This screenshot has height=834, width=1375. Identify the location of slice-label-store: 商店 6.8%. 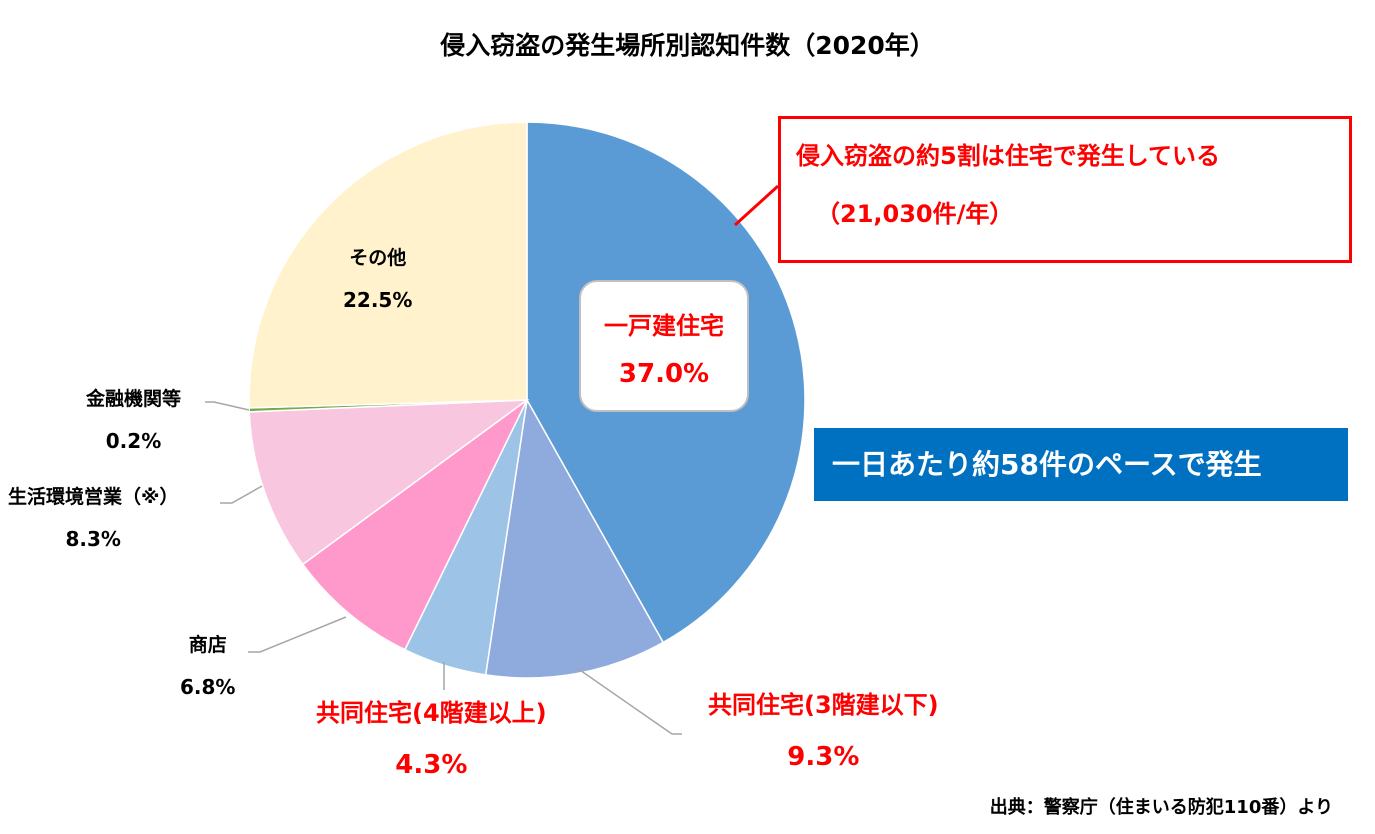
(207, 664).